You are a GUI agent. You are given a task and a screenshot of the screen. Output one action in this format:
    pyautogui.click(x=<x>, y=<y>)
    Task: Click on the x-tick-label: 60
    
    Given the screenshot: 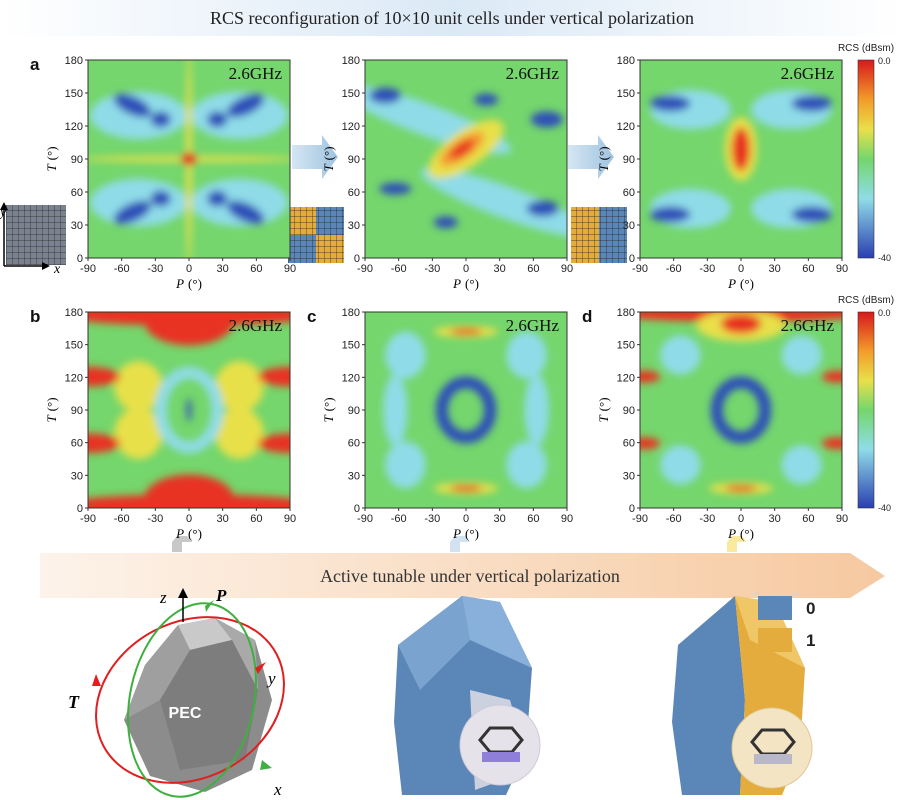 What is the action you would take?
    pyautogui.click(x=533, y=269)
    